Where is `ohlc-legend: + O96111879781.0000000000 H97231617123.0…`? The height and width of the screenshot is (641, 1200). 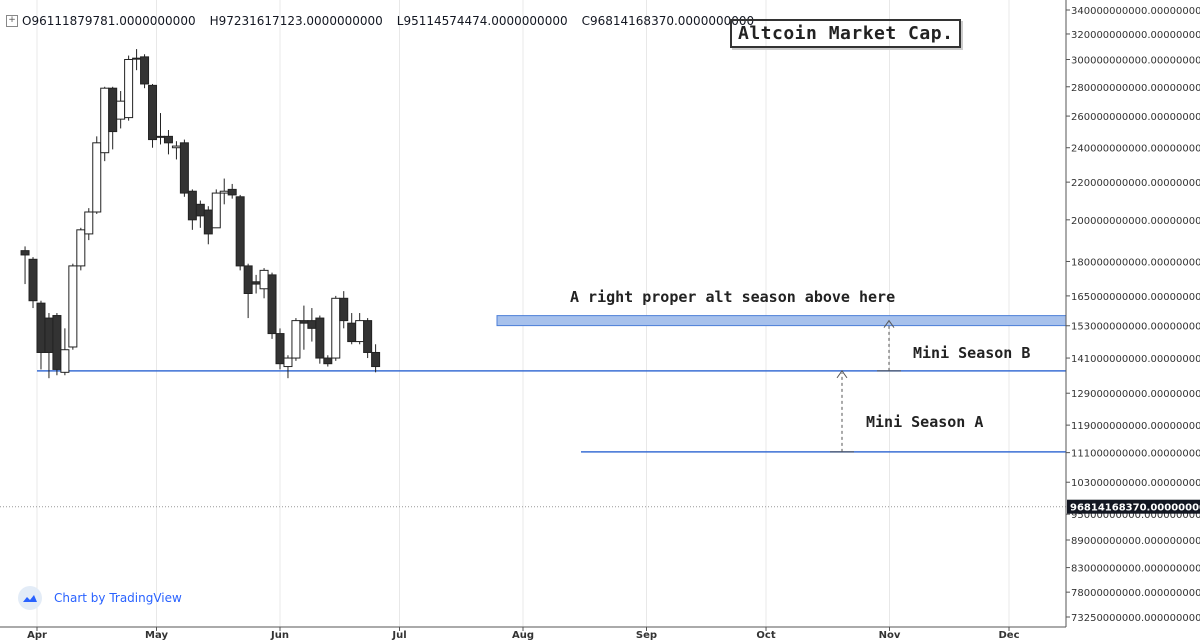
ohlc-legend: + O96111879781.0000000000 H97231617123.0… is located at coordinates (387, 21).